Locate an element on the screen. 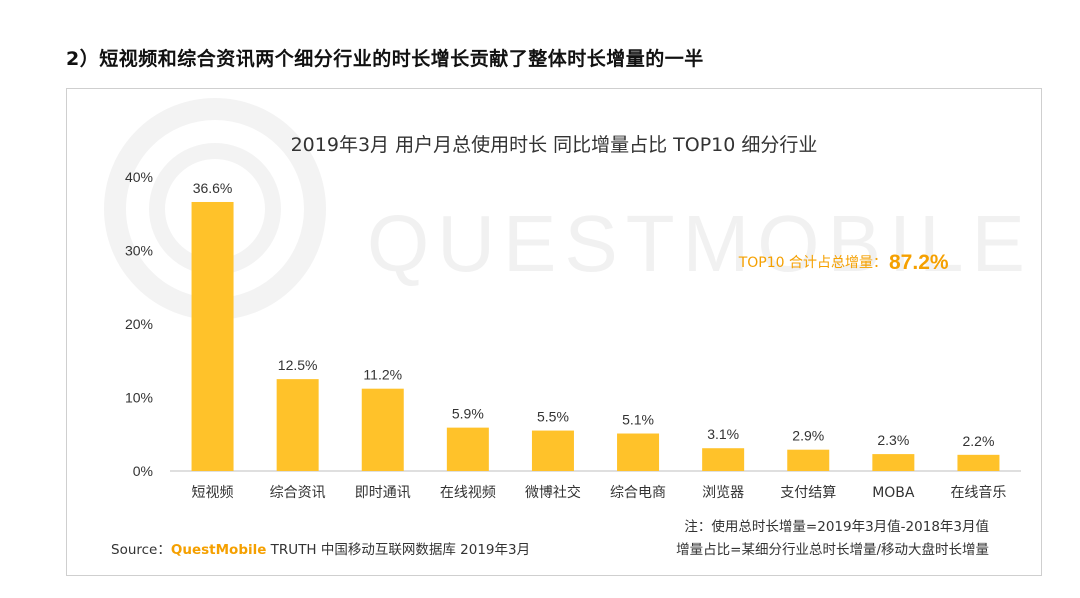 The height and width of the screenshot is (598, 1080). data-label: 12.5% is located at coordinates (298, 365).